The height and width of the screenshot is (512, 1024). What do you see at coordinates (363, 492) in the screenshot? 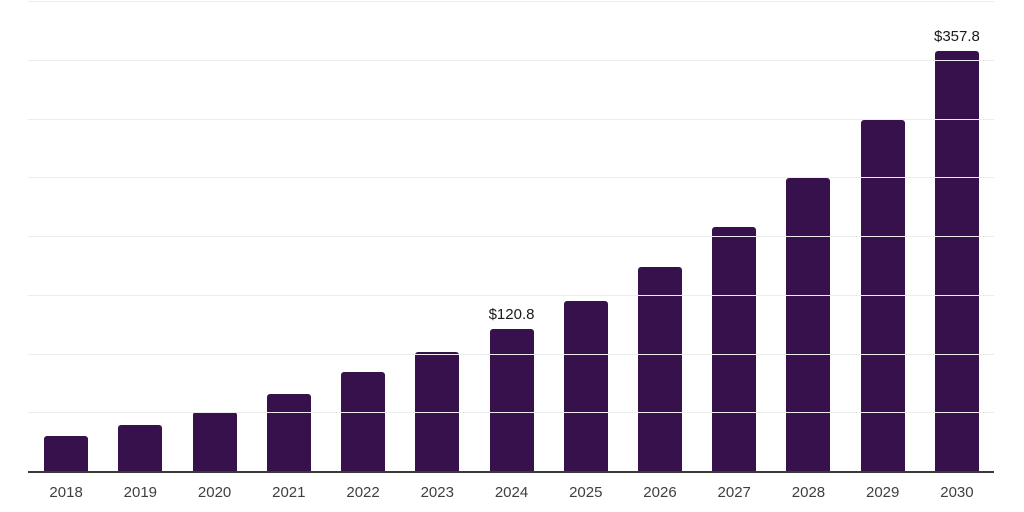
I see `x-tick-2022: 2022` at bounding box center [363, 492].